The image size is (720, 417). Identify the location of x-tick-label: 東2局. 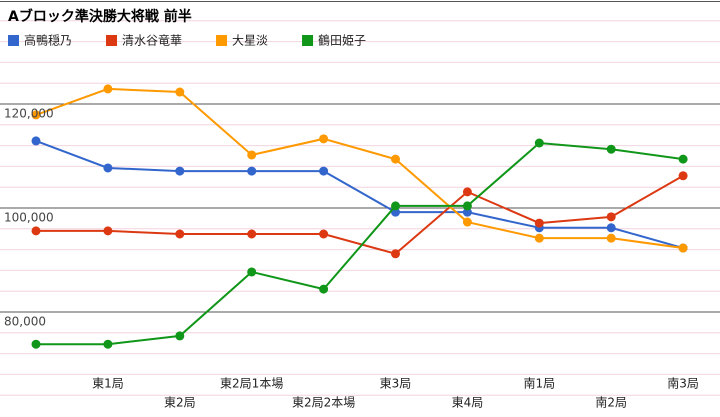
(180, 403).